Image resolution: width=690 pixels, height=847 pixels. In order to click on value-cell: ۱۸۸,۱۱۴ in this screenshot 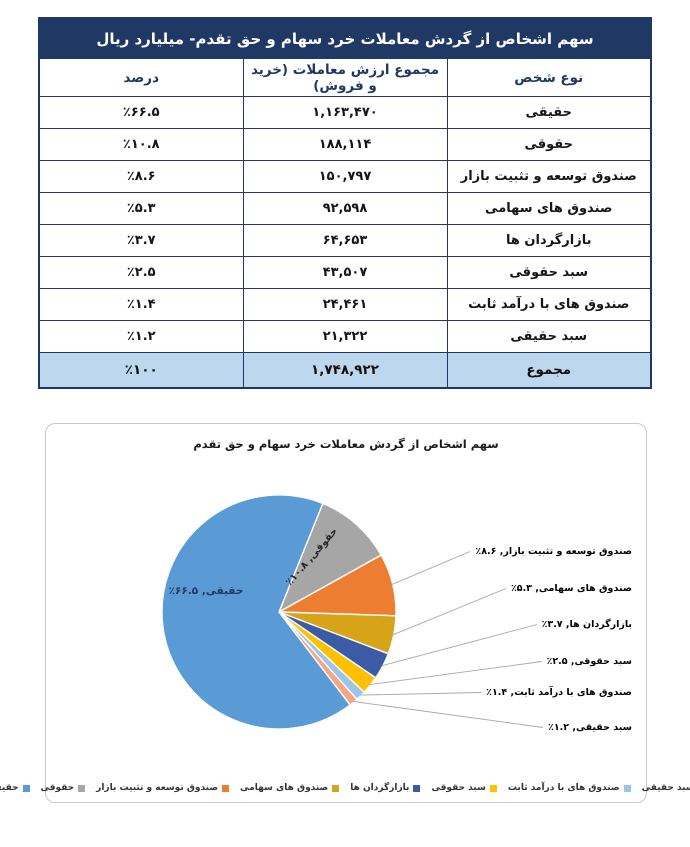, I will do `click(345, 144)`.